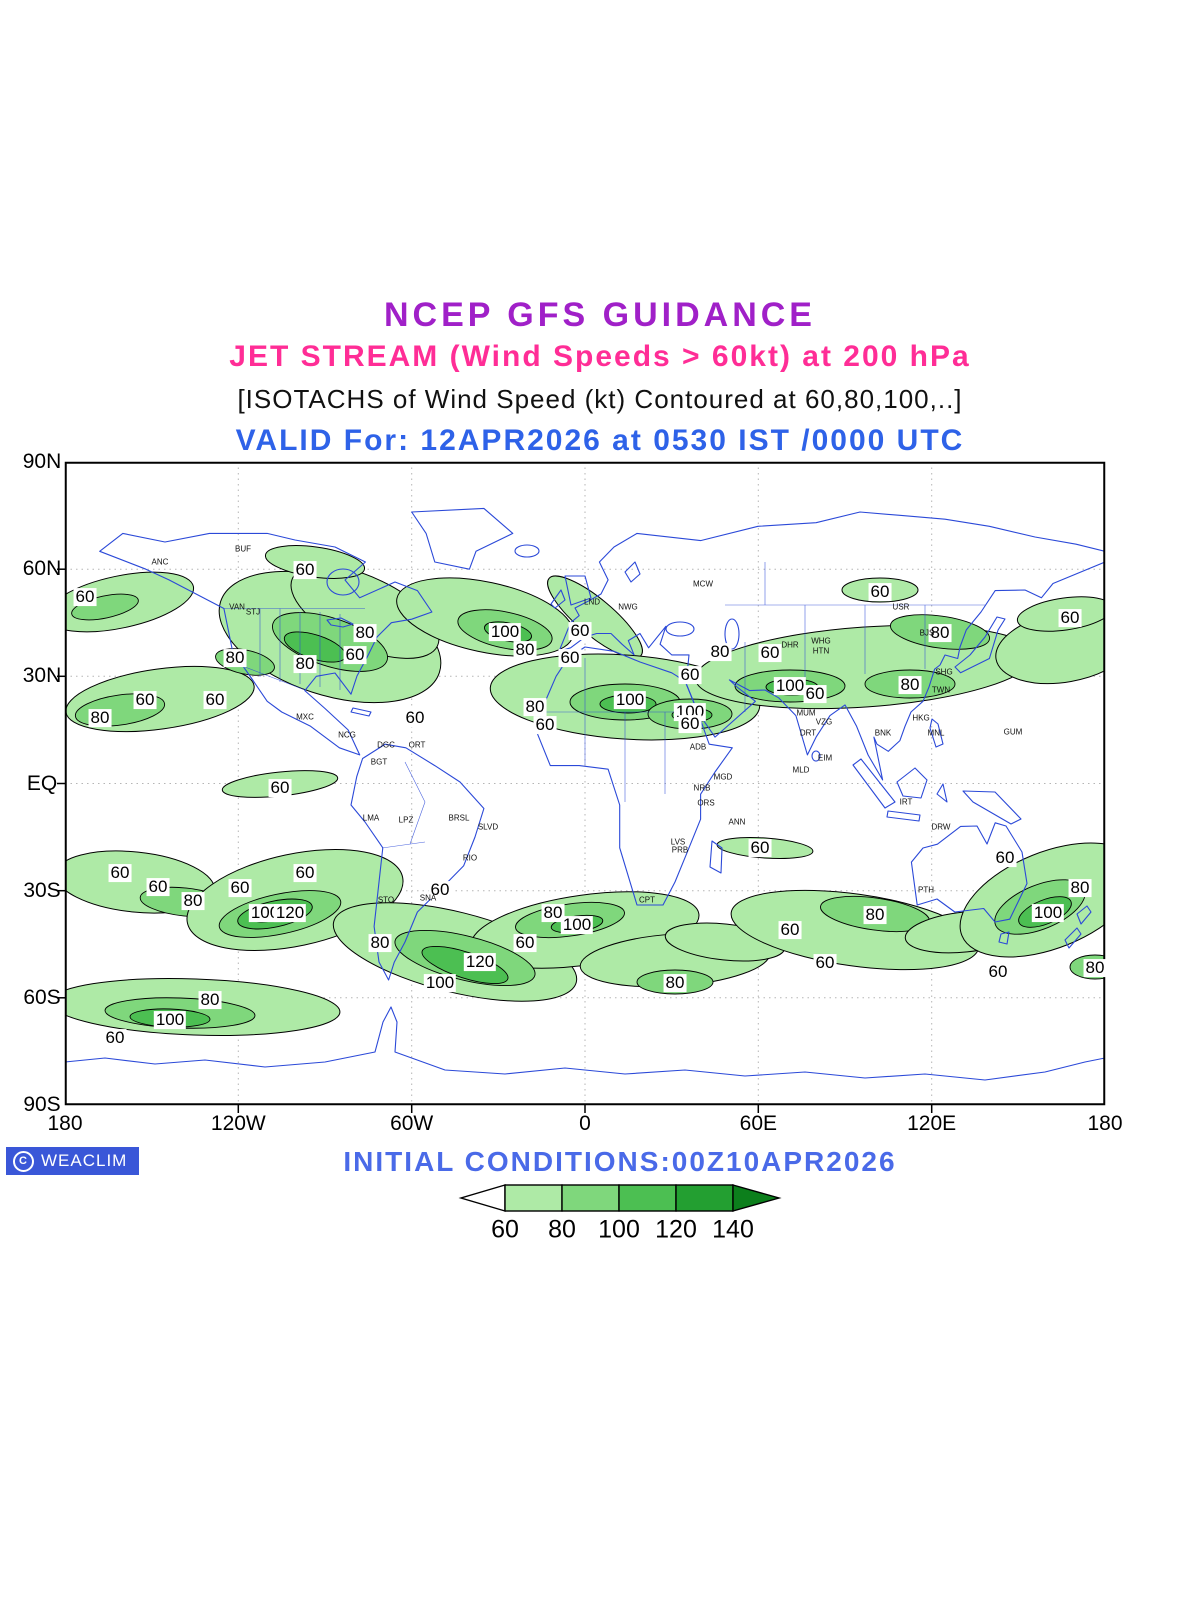 The width and height of the screenshot is (1200, 1600). Describe the element at coordinates (562, 1229) in the screenshot. I see `legend-value-80: 80` at that location.